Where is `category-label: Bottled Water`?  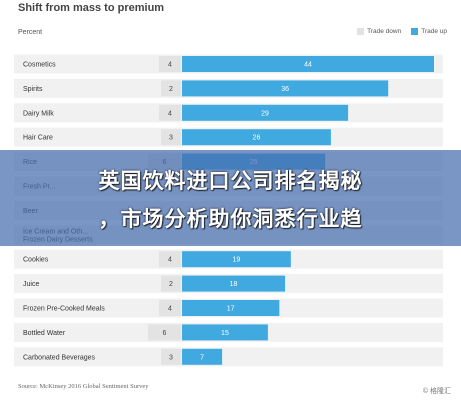 category-label: Bottled Water is located at coordinates (44, 333).